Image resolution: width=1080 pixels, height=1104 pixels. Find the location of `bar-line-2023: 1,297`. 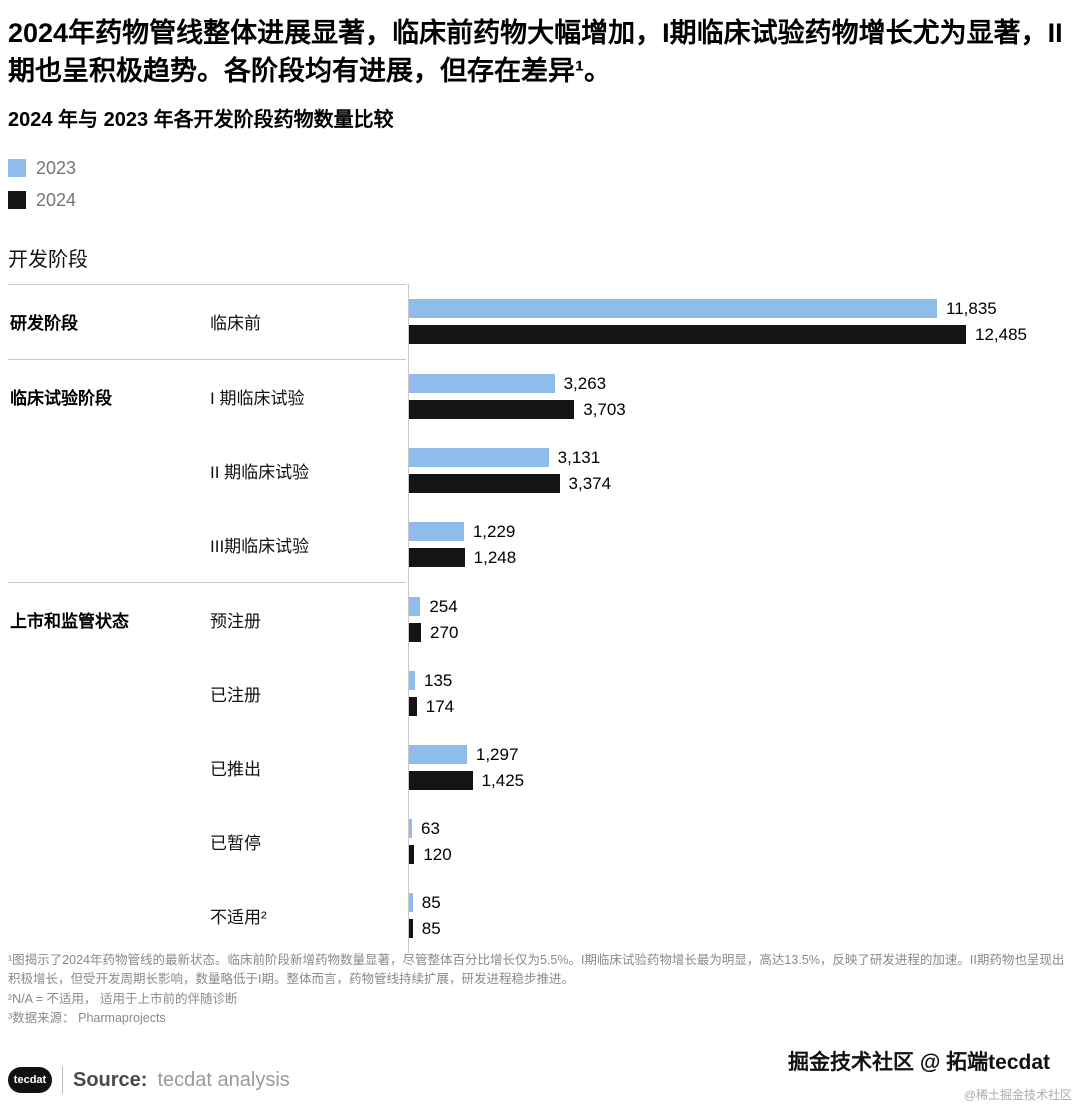

bar-line-2023: 1,297 is located at coordinates (739, 755).